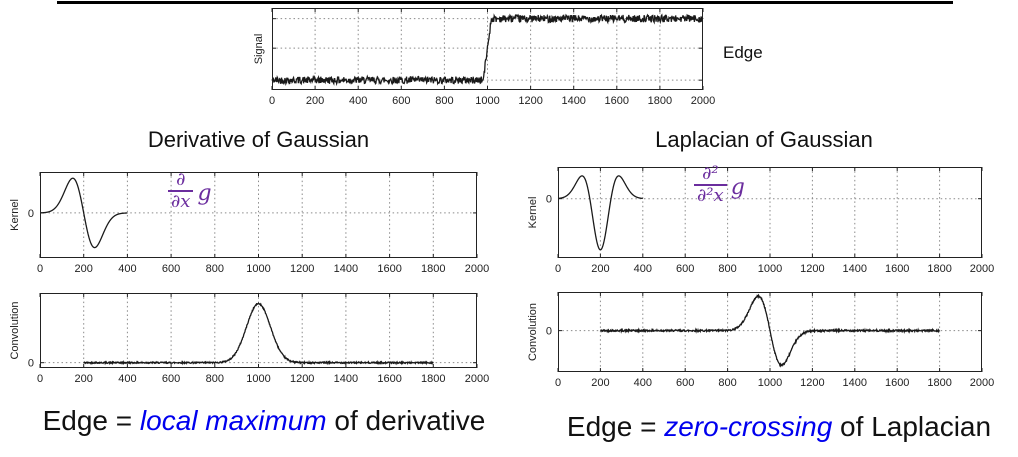 The height and width of the screenshot is (457, 1018). I want to click on caption-emphasis: local maximum, so click(233, 420).